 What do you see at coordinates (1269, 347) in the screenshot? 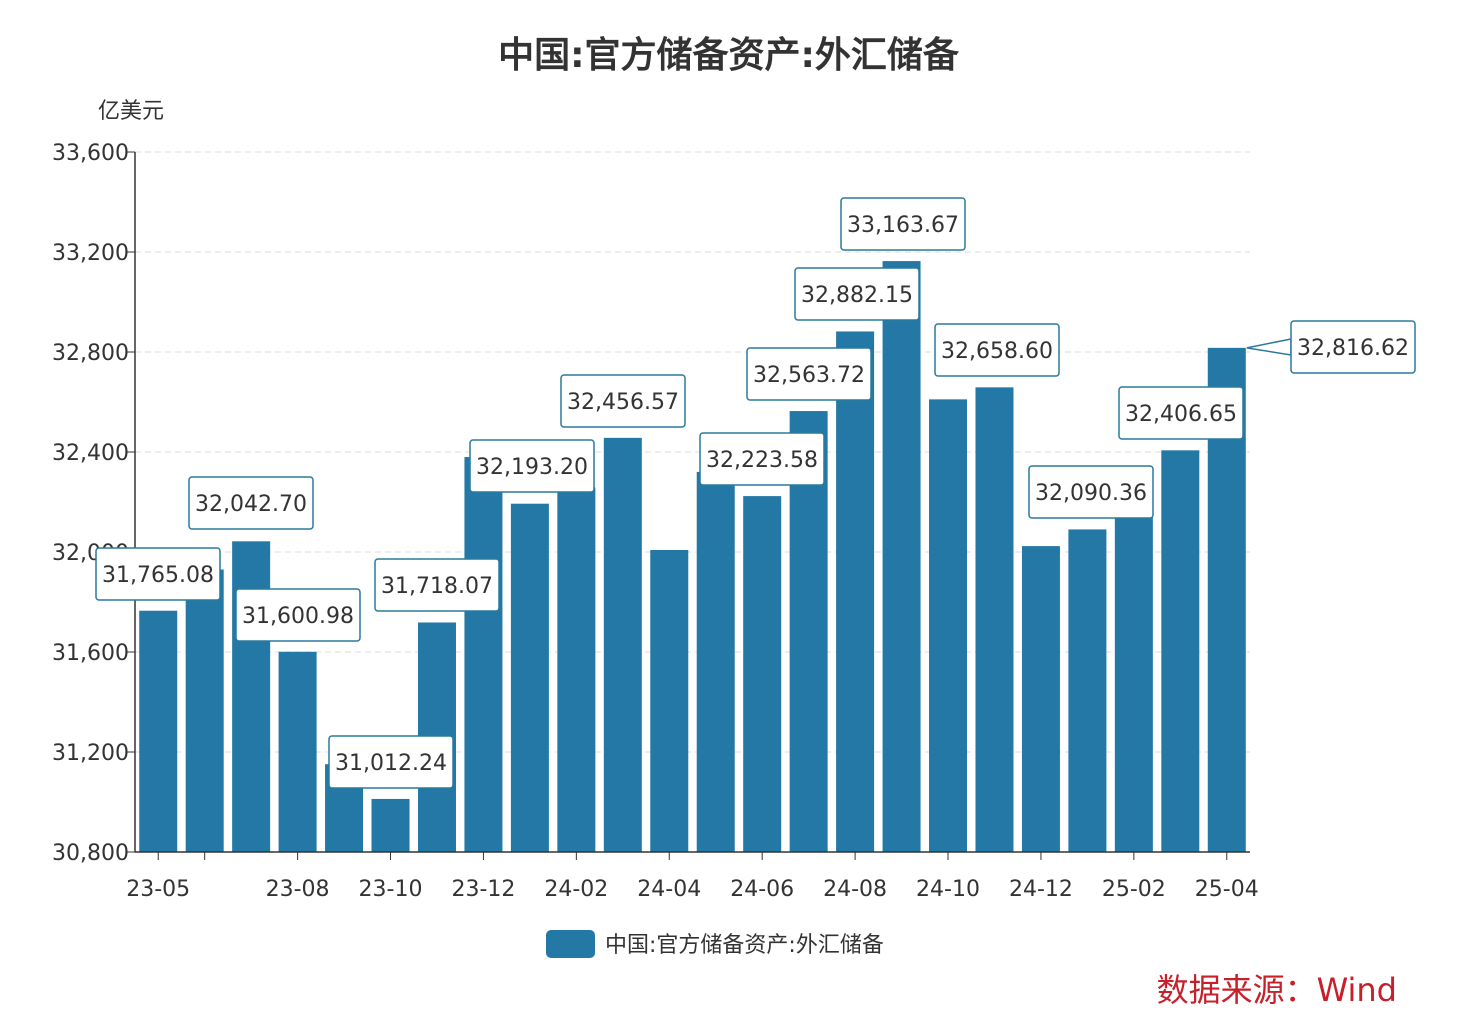
I see `label-pointer` at bounding box center [1269, 347].